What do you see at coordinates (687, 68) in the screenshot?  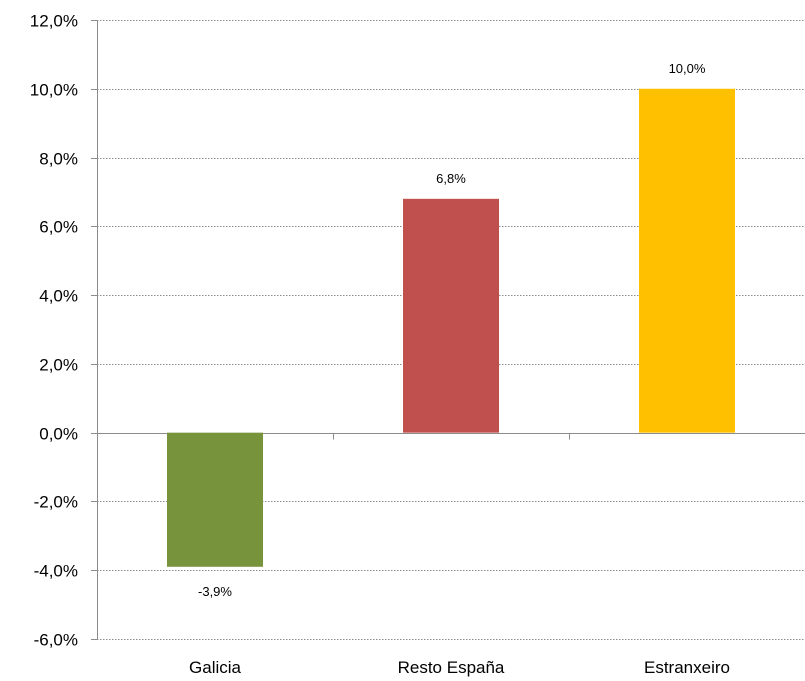 I see `data-label: 10,0%` at bounding box center [687, 68].